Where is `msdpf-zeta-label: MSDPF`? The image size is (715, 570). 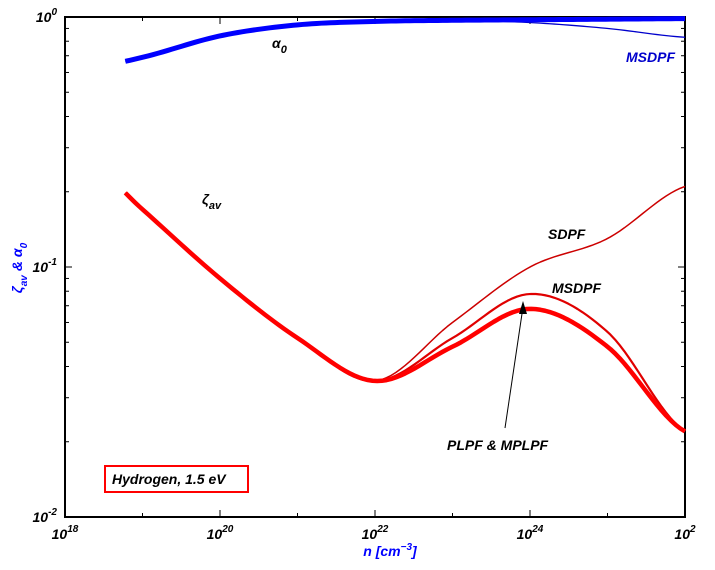
msdpf-zeta-label: MSDPF is located at coordinates (576, 288).